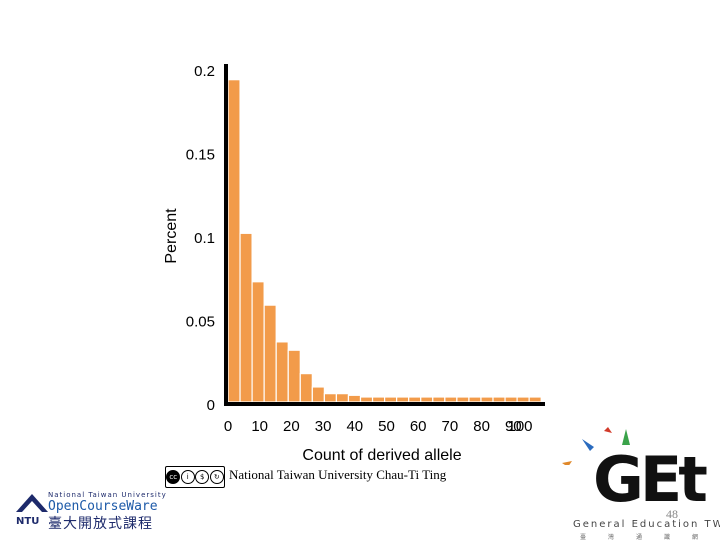 The width and height of the screenshot is (720, 541). I want to click on y-tick-label: 0.15, so click(200, 155).